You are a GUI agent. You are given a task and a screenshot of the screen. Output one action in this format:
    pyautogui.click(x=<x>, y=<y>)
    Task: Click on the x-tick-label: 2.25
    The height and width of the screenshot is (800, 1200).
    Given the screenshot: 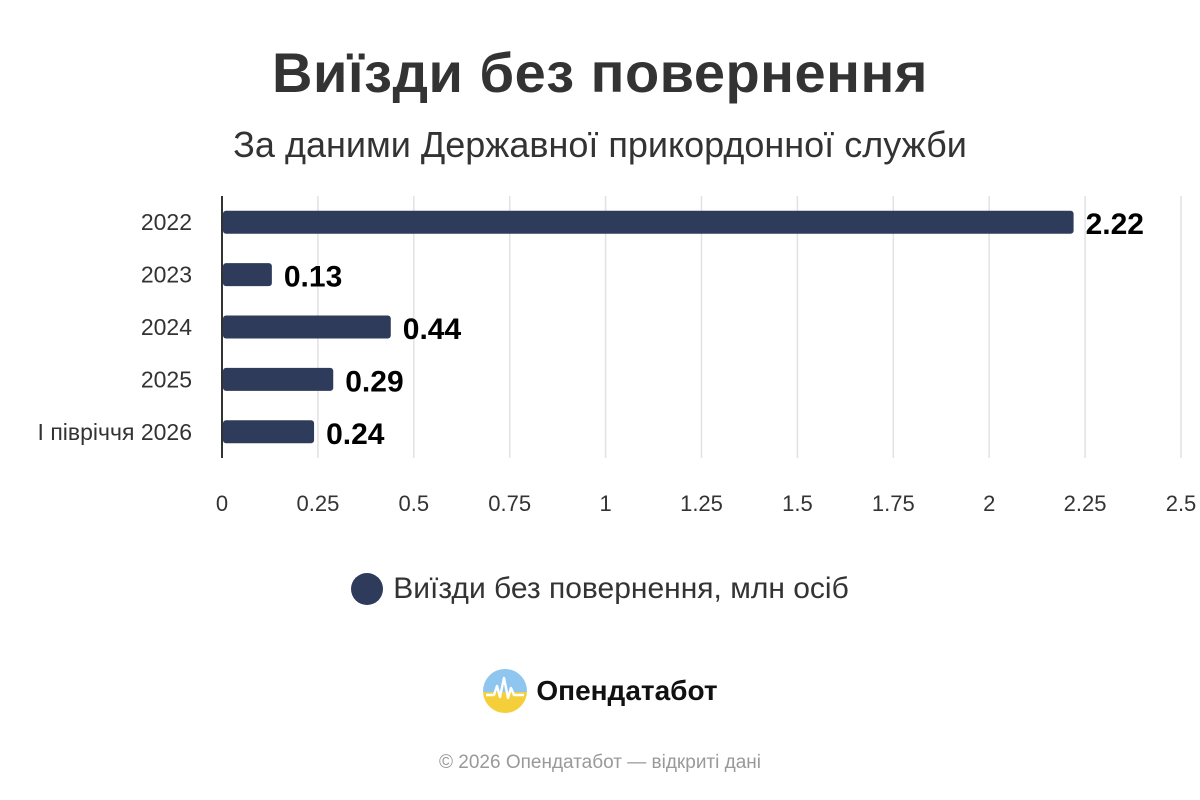 What is the action you would take?
    pyautogui.click(x=1085, y=503)
    